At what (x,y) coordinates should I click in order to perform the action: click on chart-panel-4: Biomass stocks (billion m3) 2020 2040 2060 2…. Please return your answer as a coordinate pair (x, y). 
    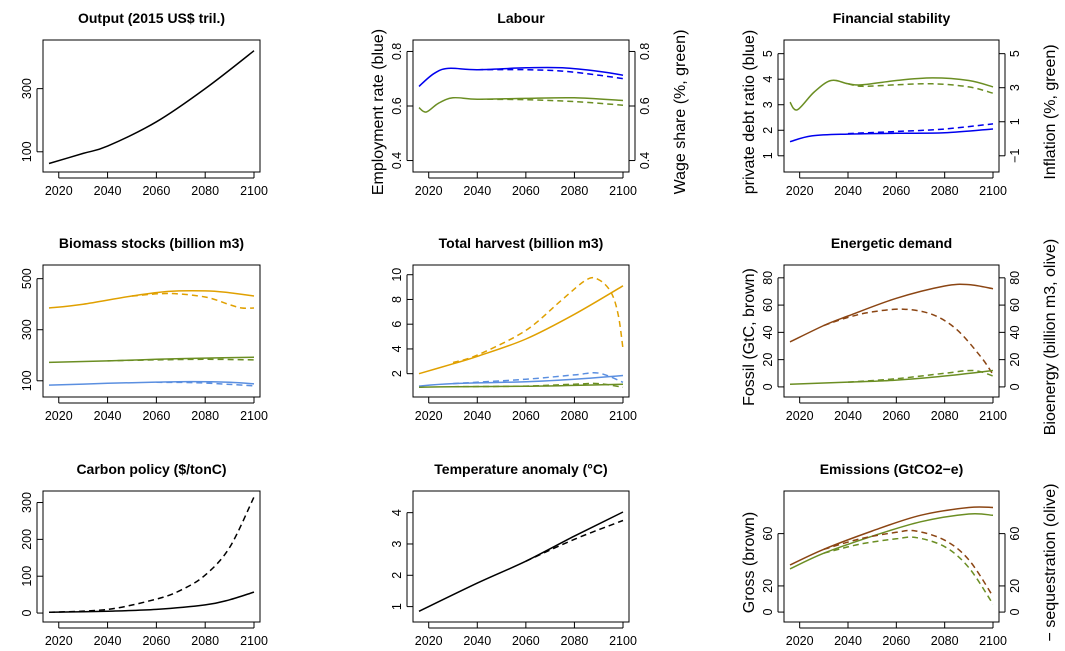
    Looking at the image, I should click on (144, 329).